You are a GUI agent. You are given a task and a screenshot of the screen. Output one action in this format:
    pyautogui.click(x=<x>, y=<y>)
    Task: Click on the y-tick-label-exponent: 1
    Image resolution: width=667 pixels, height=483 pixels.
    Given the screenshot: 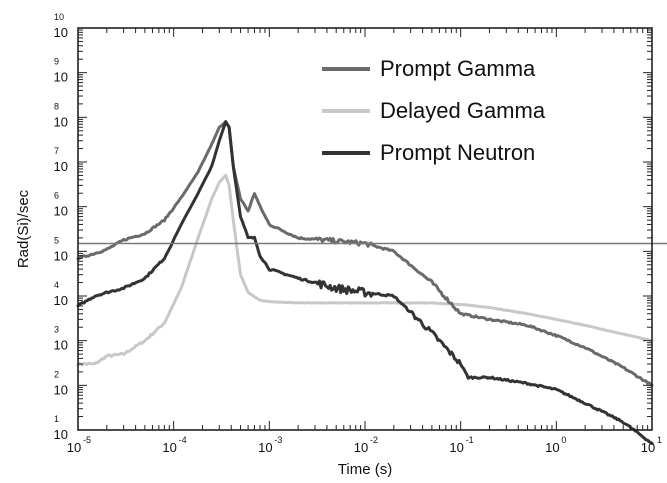 What is the action you would take?
    pyautogui.click(x=56, y=419)
    